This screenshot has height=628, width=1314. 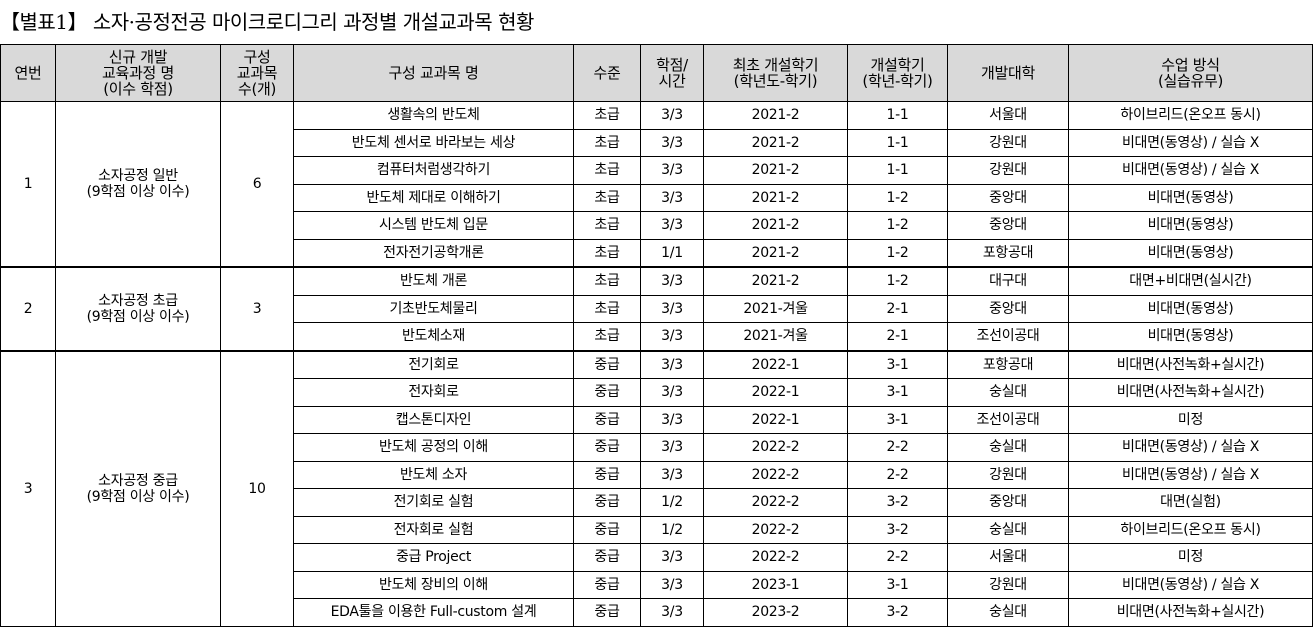 I want to click on table-row: 중급 Project 중급 3/3 2022-2 2-2 서울대 미정, so click(x=657, y=557).